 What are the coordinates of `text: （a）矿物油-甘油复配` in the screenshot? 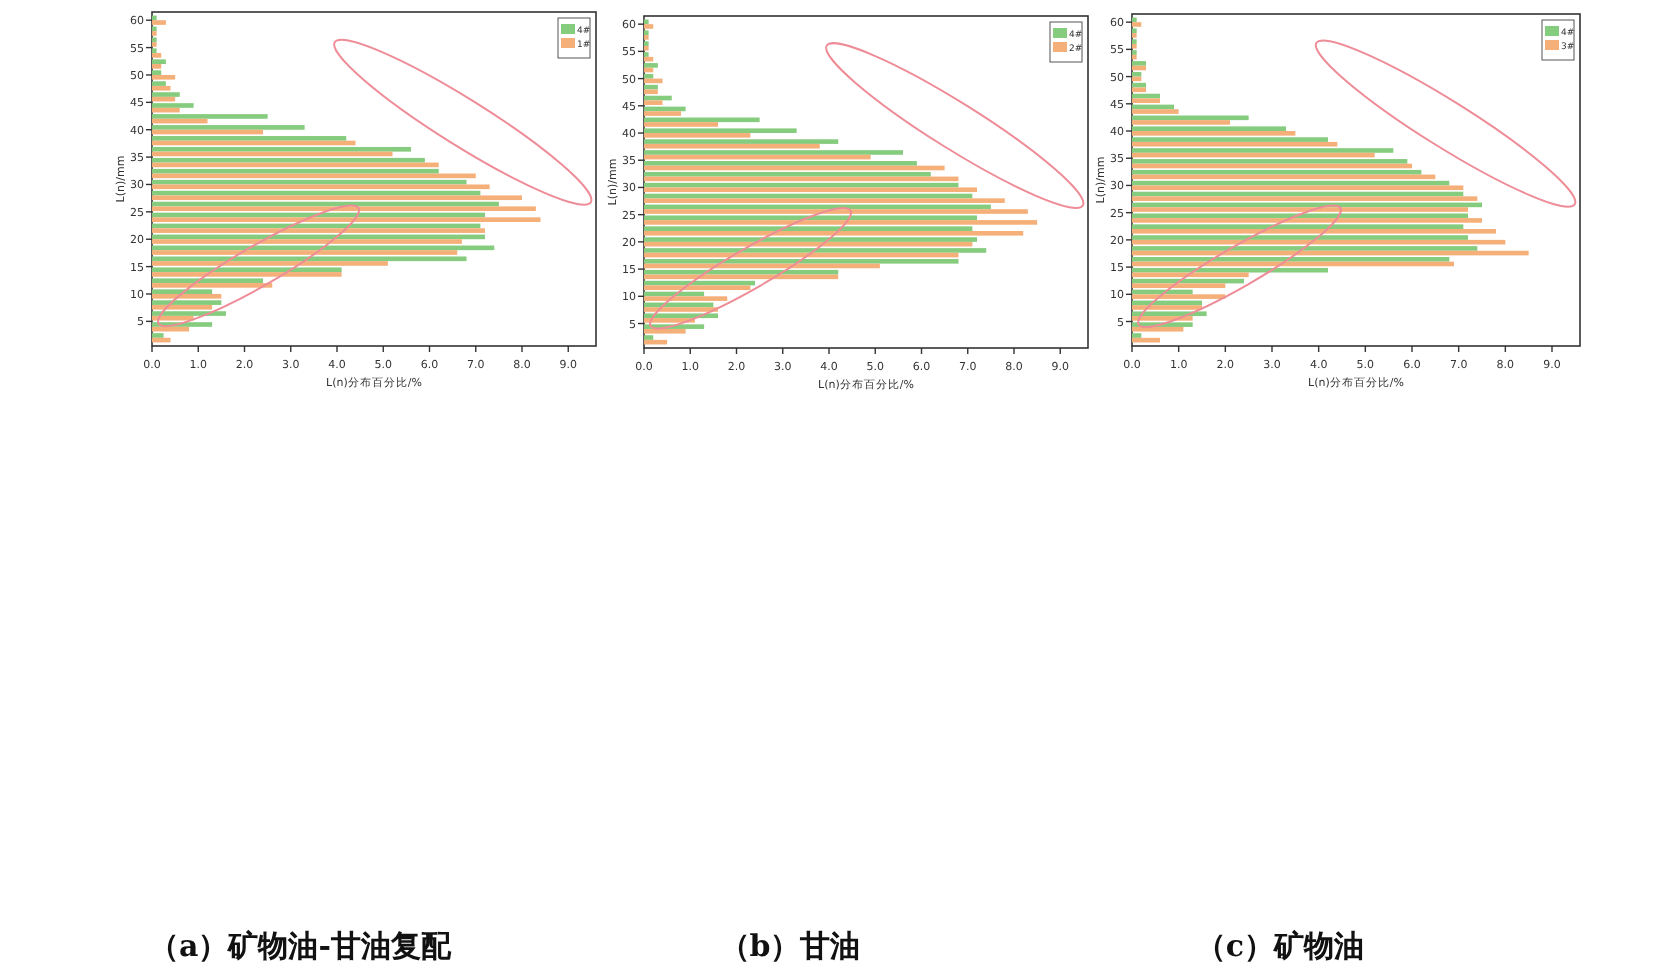 It's located at (301, 946).